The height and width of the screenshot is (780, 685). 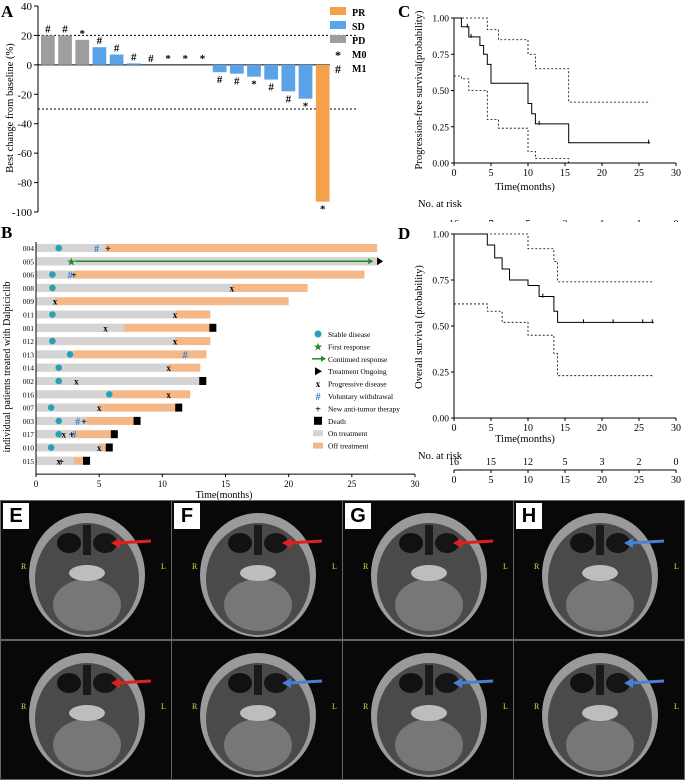 I want to click on risk-count: 5, so click(x=565, y=462).